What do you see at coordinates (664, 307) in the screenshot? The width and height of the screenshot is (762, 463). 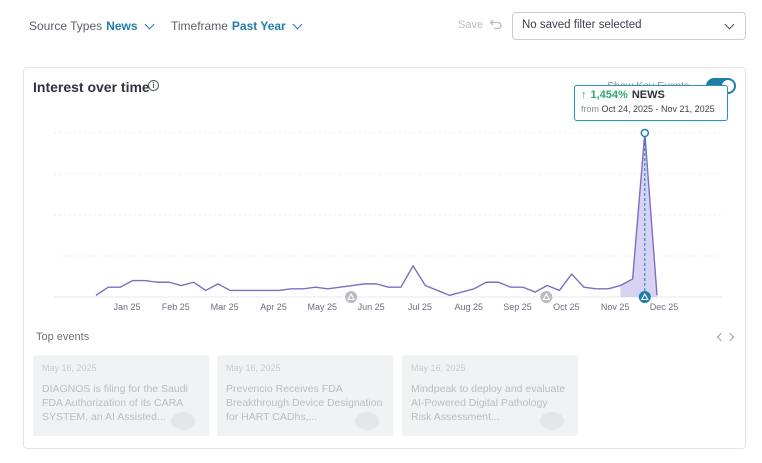 I see `x-tick-label: Dec 25` at bounding box center [664, 307].